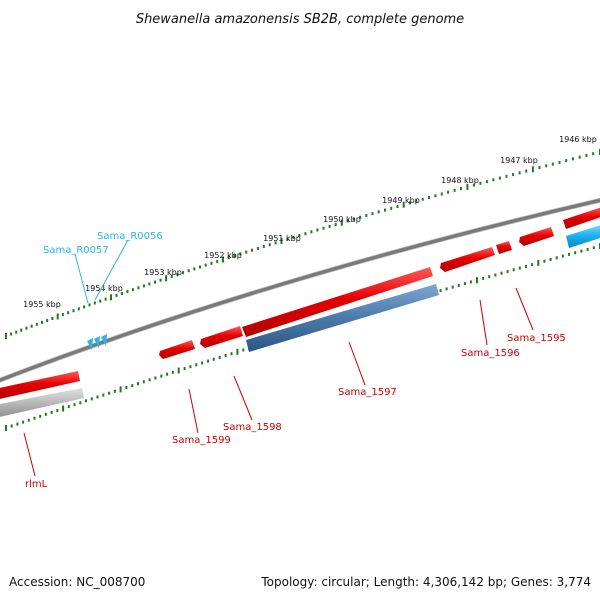 The height and width of the screenshot is (605, 600). What do you see at coordinates (401, 200) in the screenshot?
I see `kbp-label: 1949 kbp` at bounding box center [401, 200].